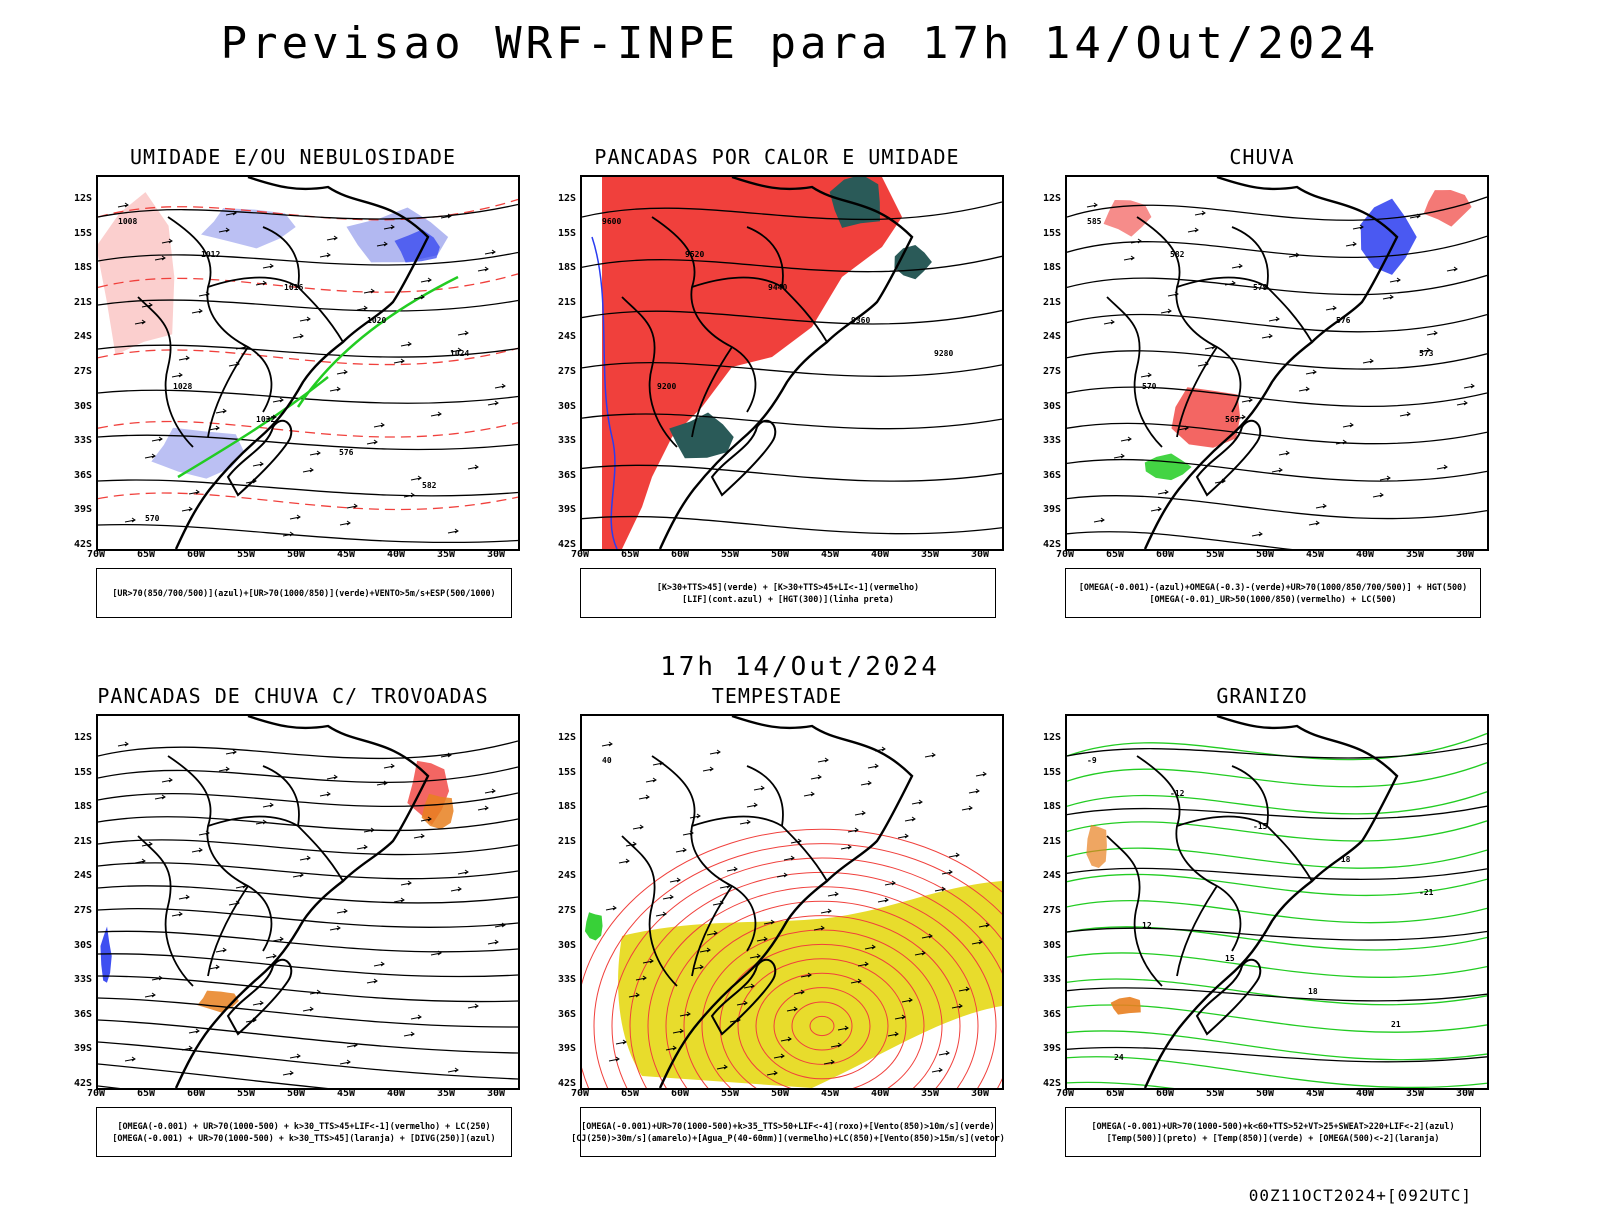 The image size is (1600, 1205). What do you see at coordinates (730, 1093) in the screenshot?
I see `lon-tick-label: 55W` at bounding box center [730, 1093].